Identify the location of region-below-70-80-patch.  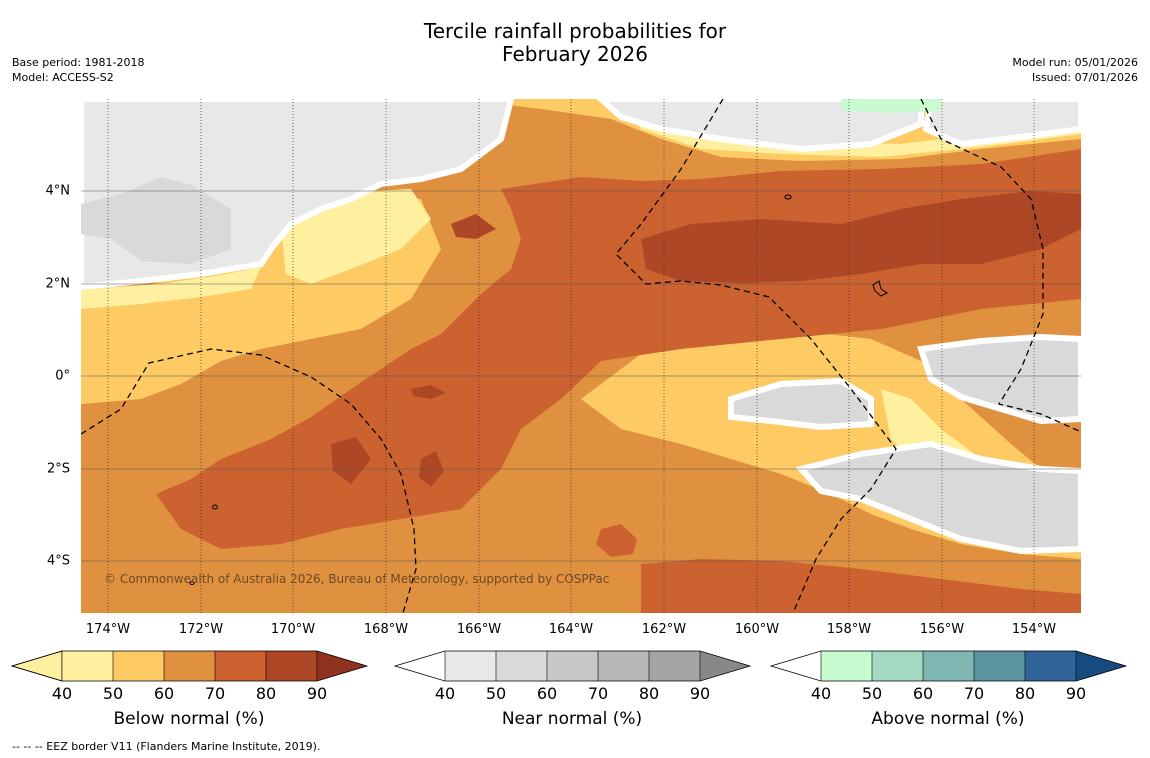
(616, 540).